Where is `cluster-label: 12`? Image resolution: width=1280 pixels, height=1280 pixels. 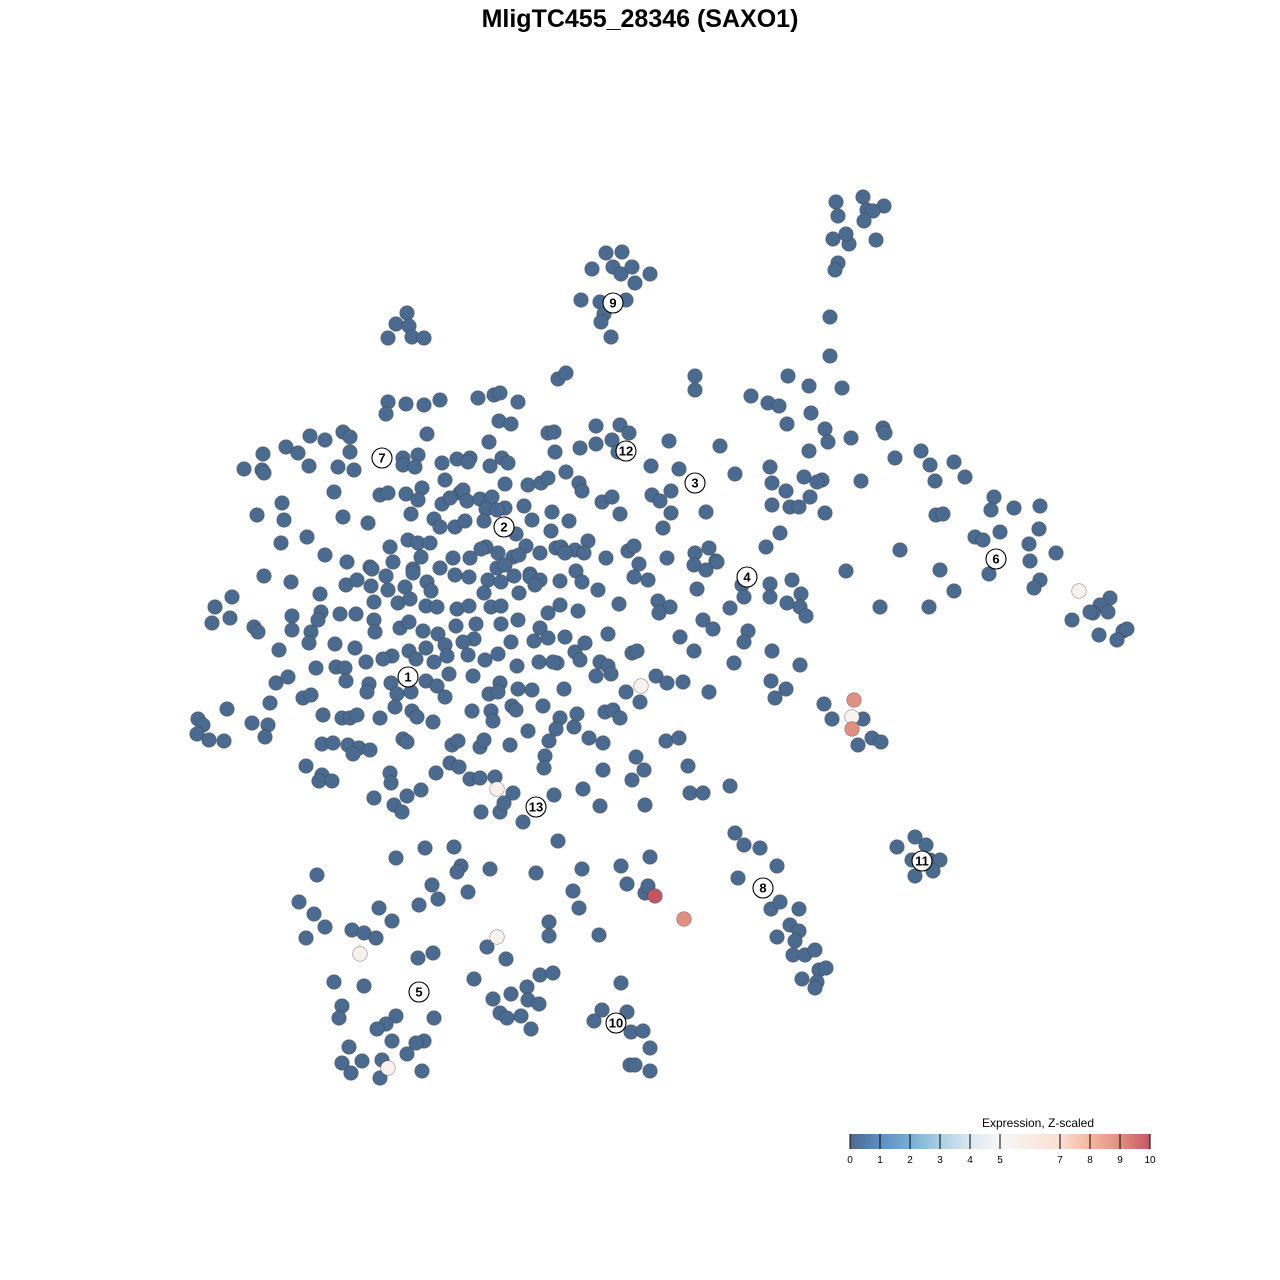 cluster-label: 12 is located at coordinates (626, 451).